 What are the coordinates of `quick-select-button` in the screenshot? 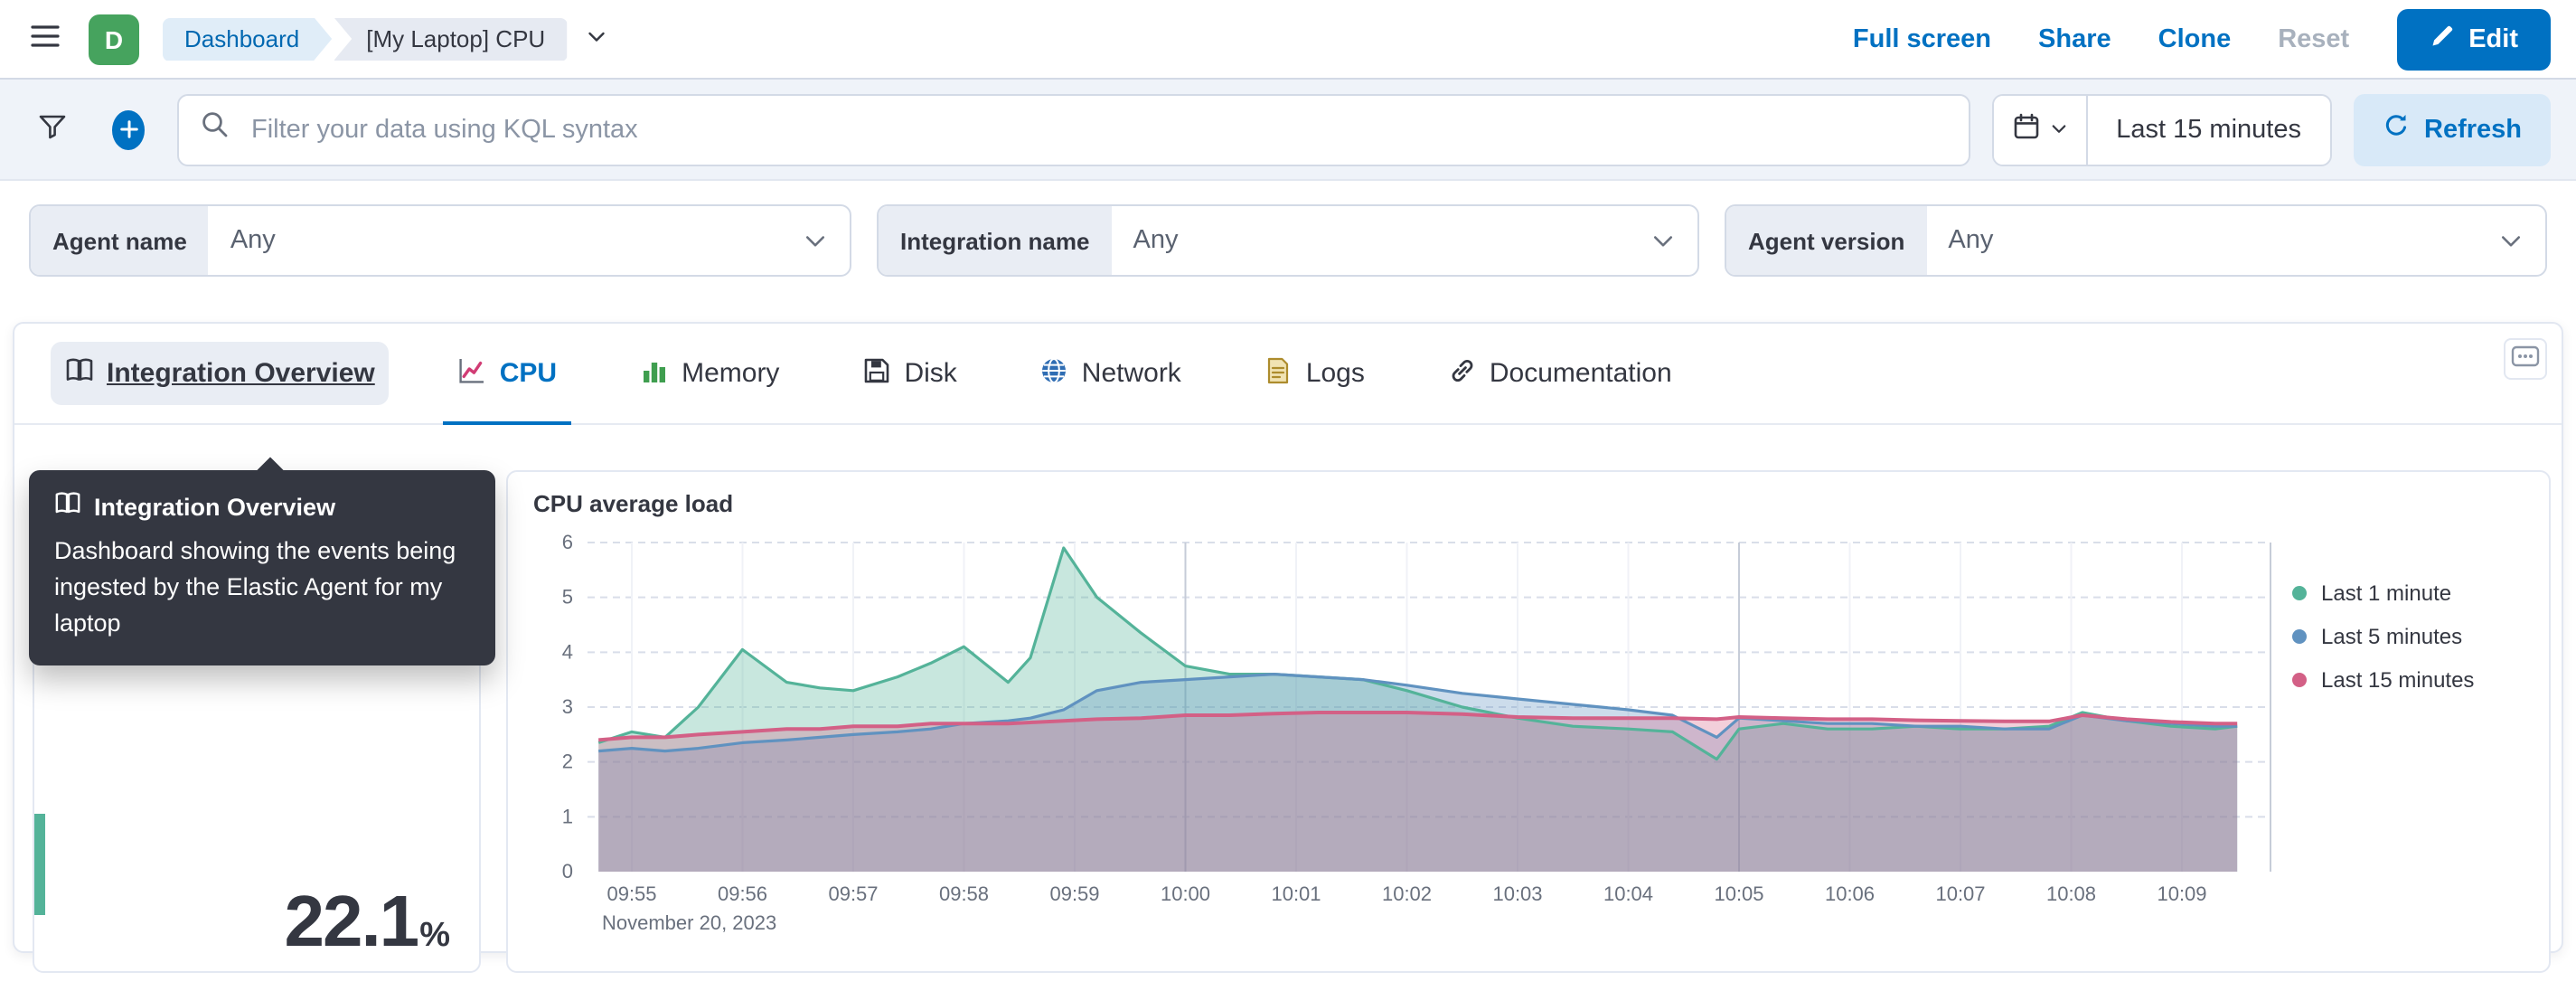 It's located at (2041, 129).